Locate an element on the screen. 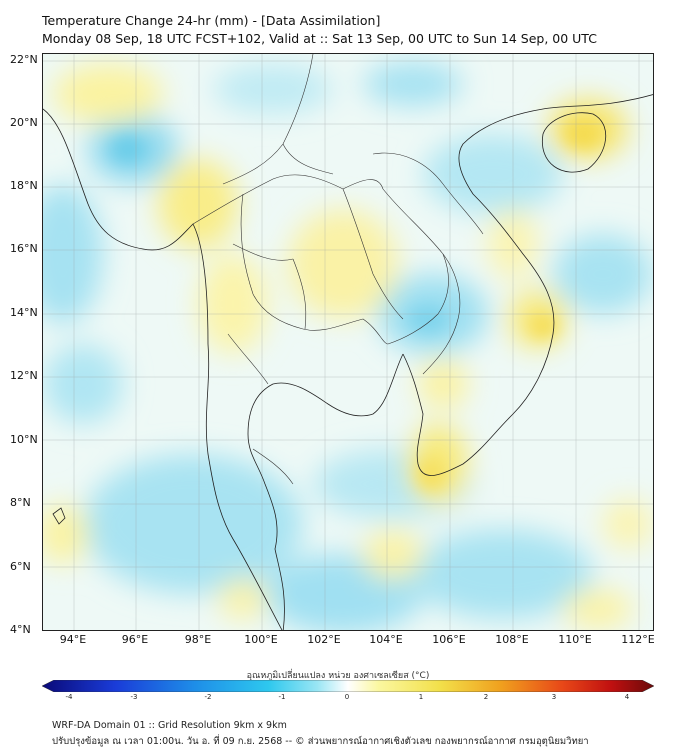 This screenshot has width=676, height=756. colorbar-tick: -3 is located at coordinates (134, 697).